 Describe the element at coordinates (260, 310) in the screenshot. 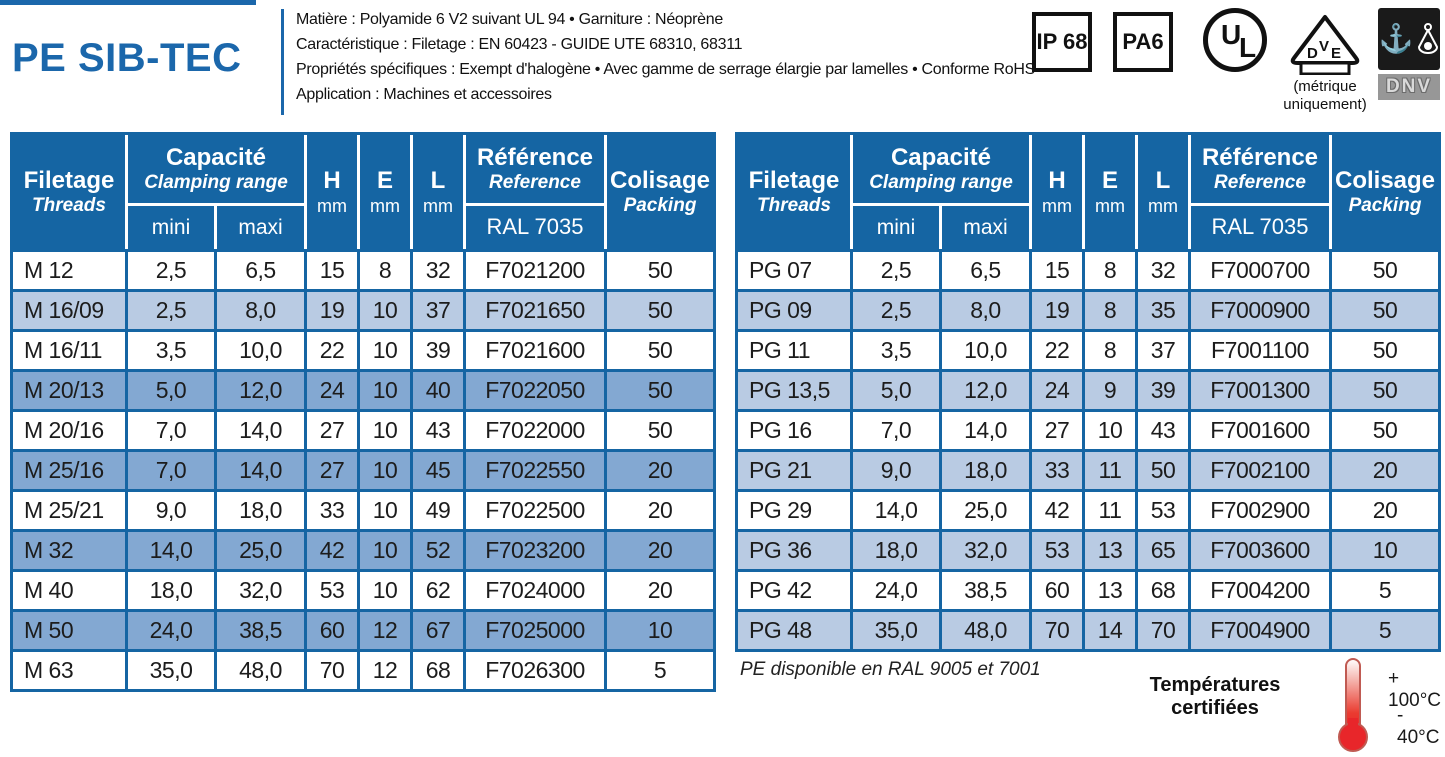

I see `cell-maxi: 8,0` at that location.